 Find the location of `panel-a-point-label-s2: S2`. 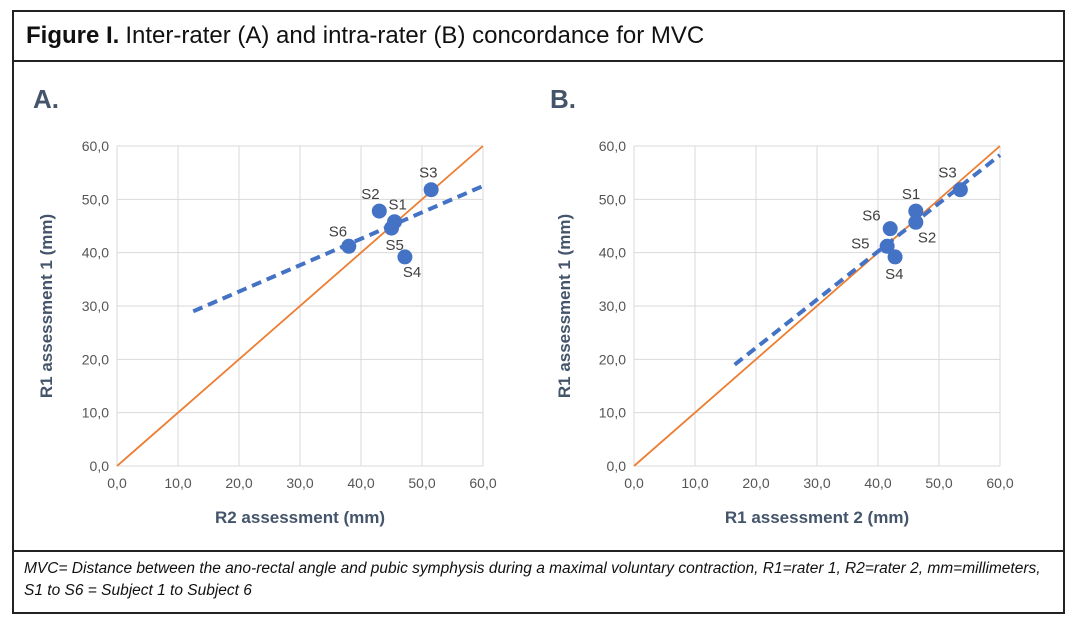

panel-a-point-label-s2: S2 is located at coordinates (370, 194).